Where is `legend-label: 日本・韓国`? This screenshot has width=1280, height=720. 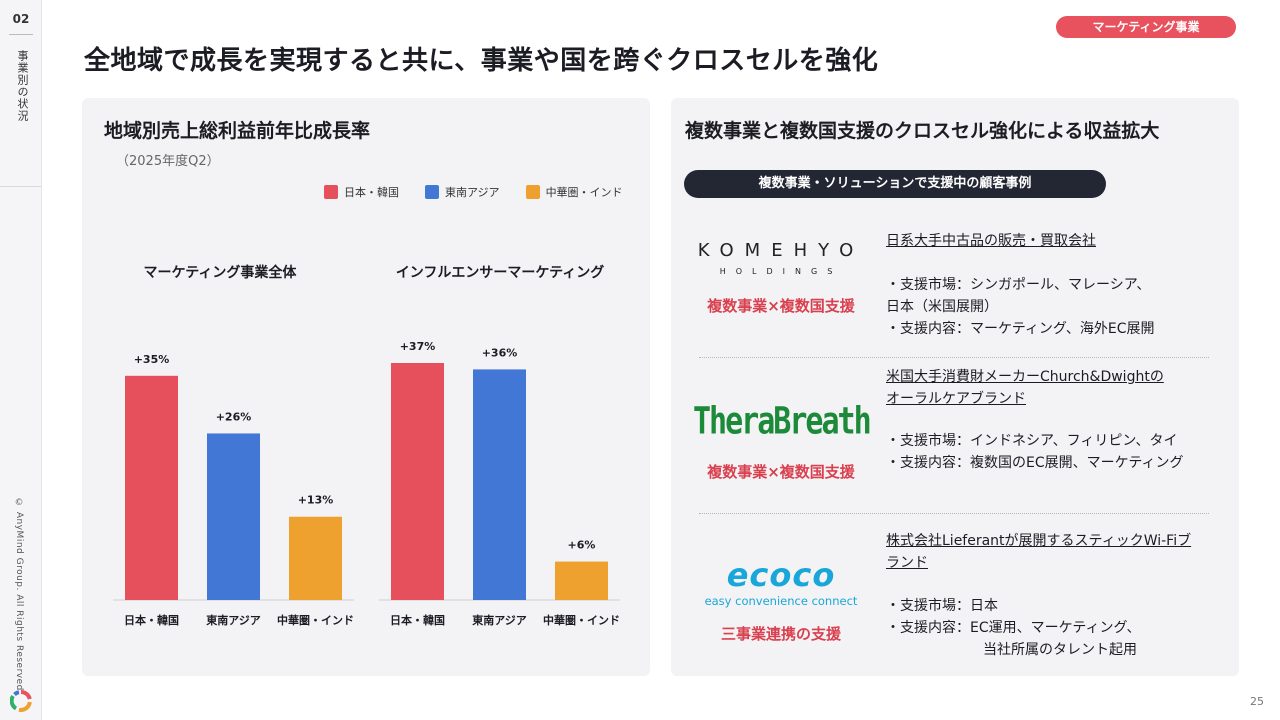
legend-label: 日本・韓国 is located at coordinates (371, 192).